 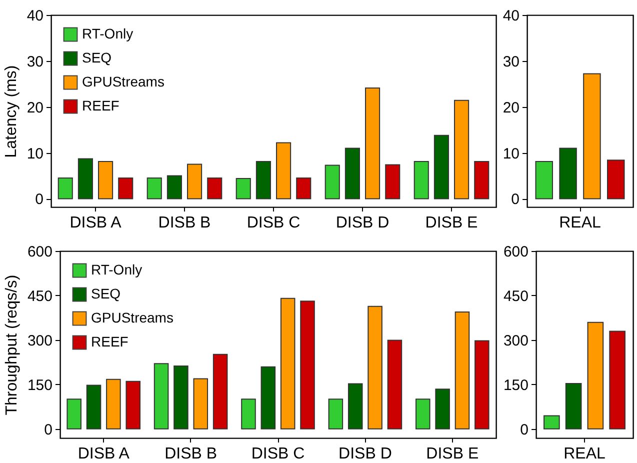 What do you see at coordinates (11, 111) in the screenshot?
I see `y-axis-title: Latency (ms)` at bounding box center [11, 111].